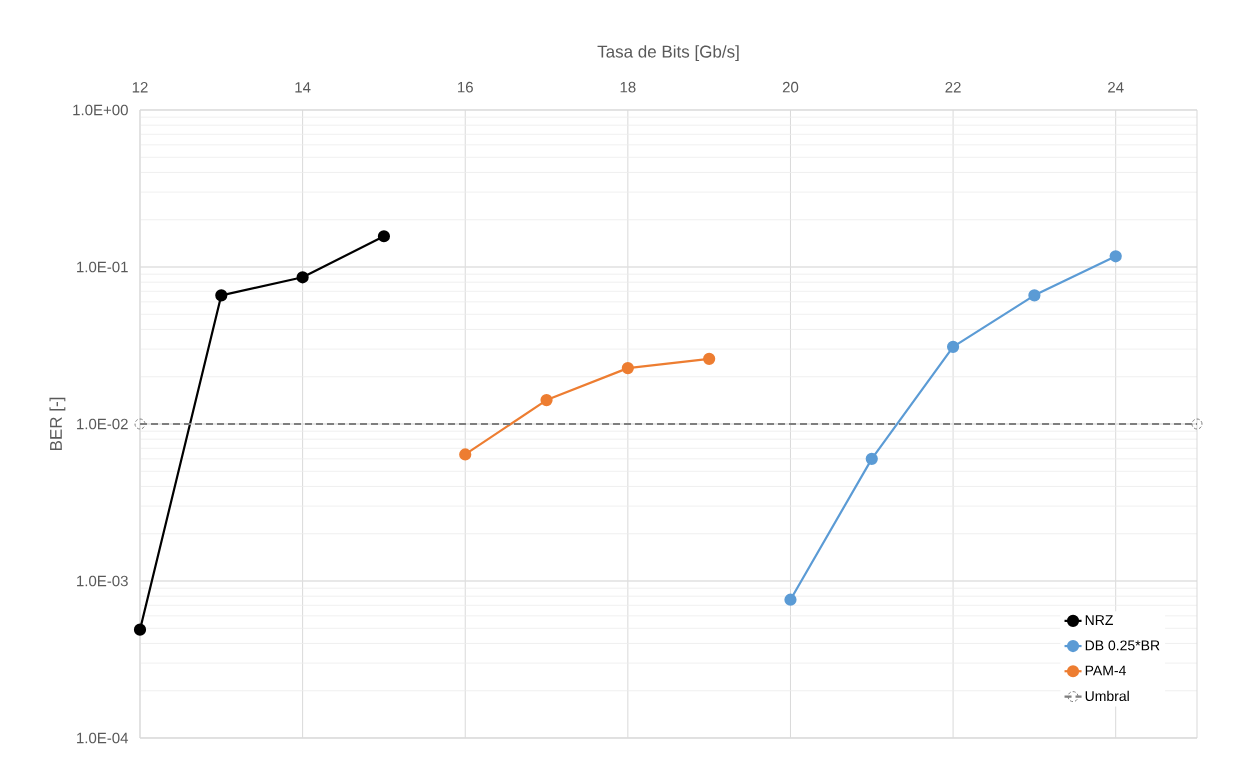 The image size is (1253, 774). I want to click on x-tick-label: 24, so click(1116, 87).